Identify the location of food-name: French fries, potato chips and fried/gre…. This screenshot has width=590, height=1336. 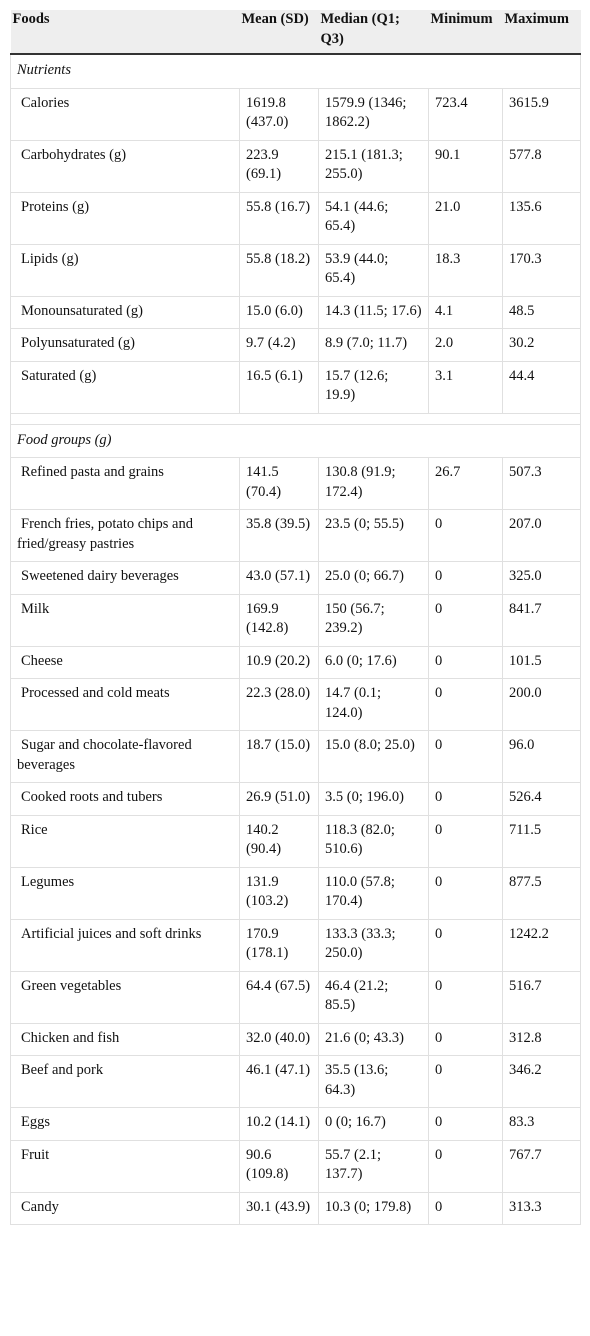
(125, 535).